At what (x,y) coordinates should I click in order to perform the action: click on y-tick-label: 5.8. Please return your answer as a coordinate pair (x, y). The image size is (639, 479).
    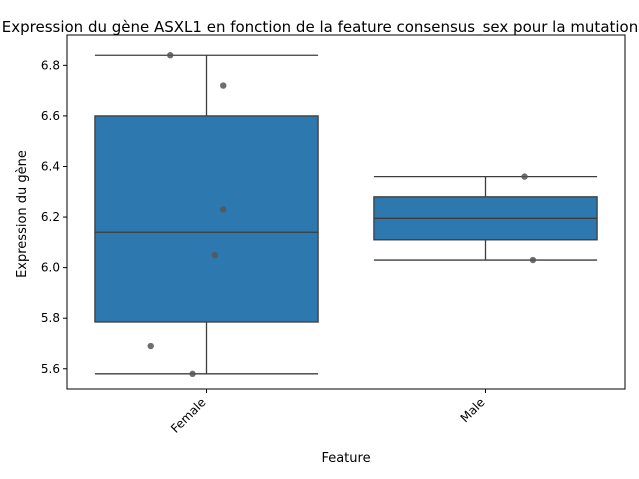
    Looking at the image, I should click on (50, 318).